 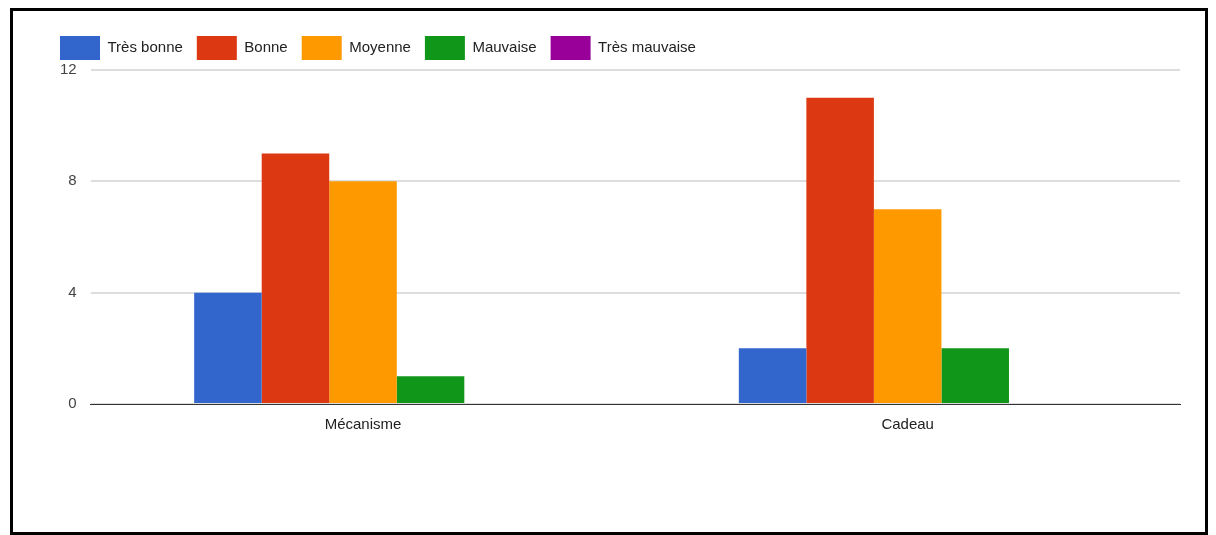 What do you see at coordinates (380, 47) in the screenshot?
I see `legend-label: Moyenne` at bounding box center [380, 47].